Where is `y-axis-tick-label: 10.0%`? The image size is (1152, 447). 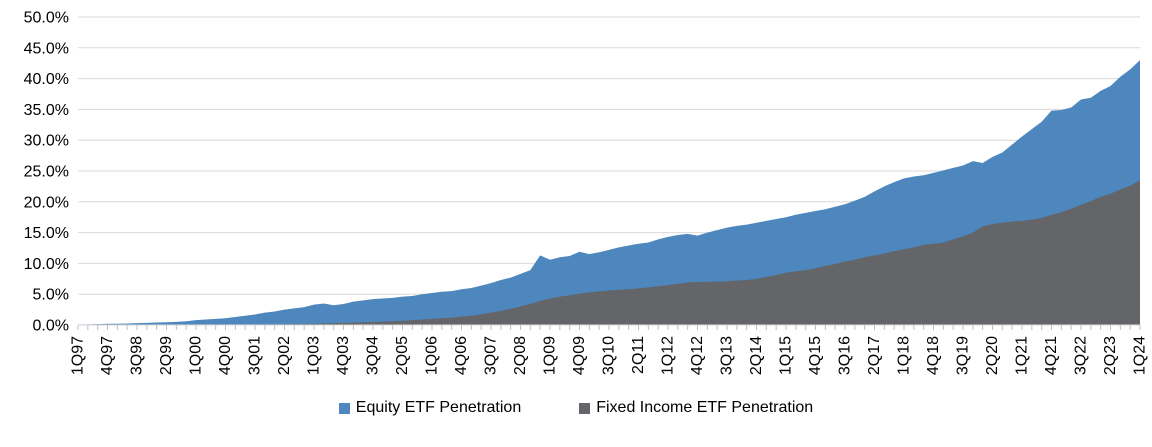 y-axis-tick-label: 10.0% is located at coordinates (46, 264).